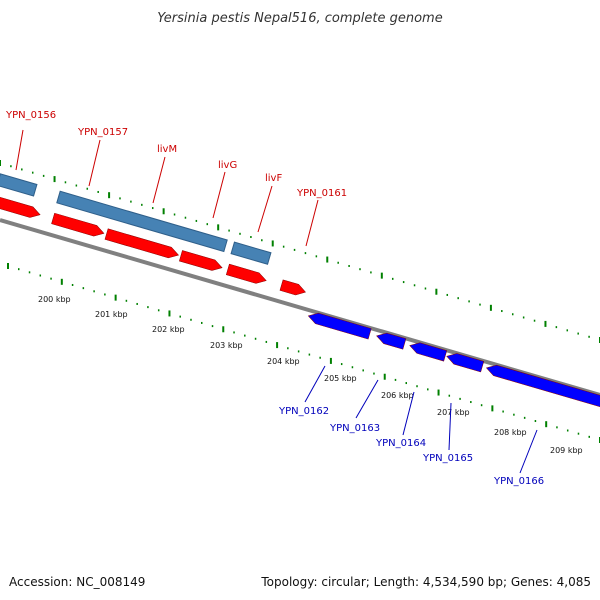  I want to click on scale-label: 200 kbp, so click(54, 299).